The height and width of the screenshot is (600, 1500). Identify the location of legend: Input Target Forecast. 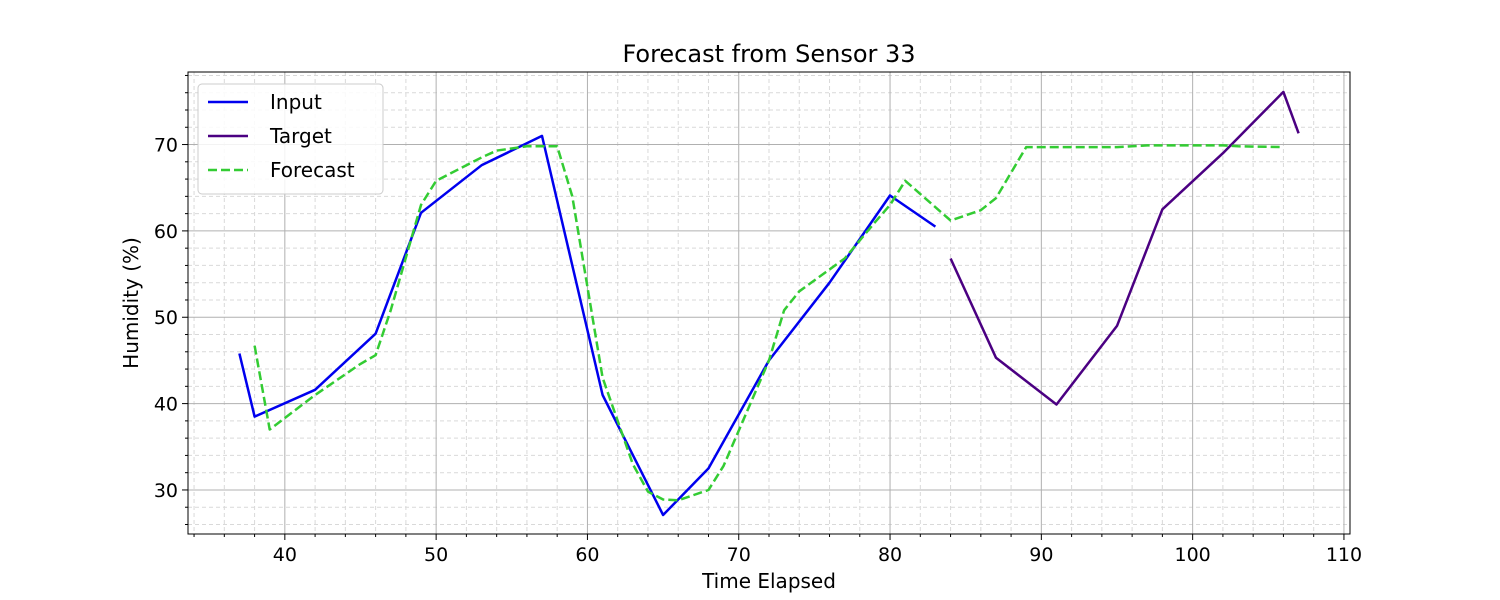
(290, 139).